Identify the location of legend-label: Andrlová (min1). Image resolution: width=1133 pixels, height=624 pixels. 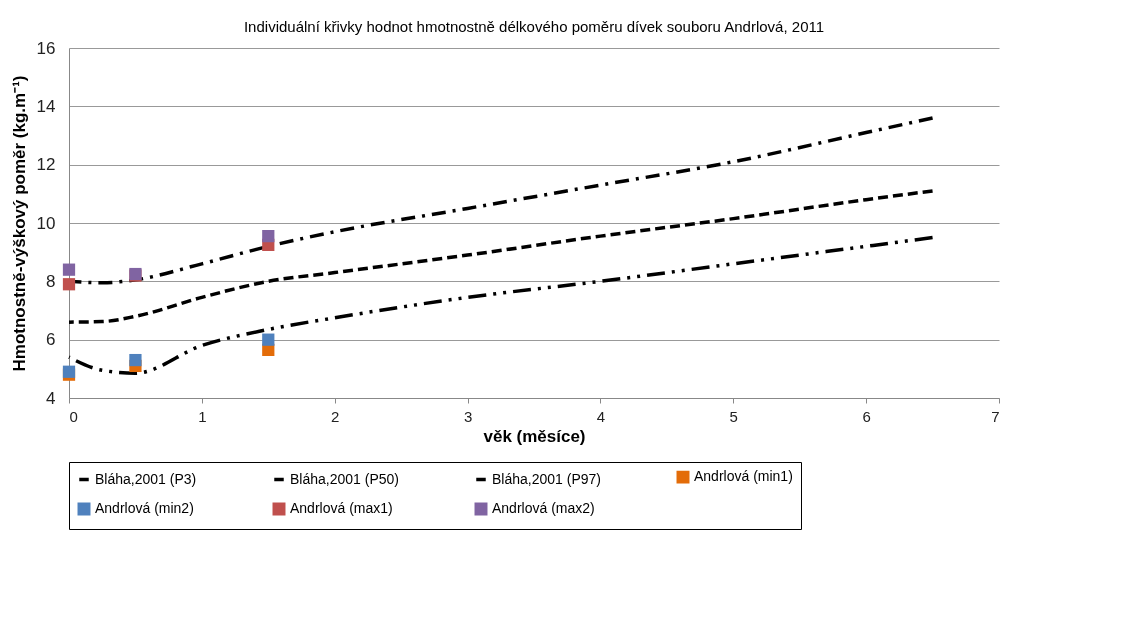
(743, 476).